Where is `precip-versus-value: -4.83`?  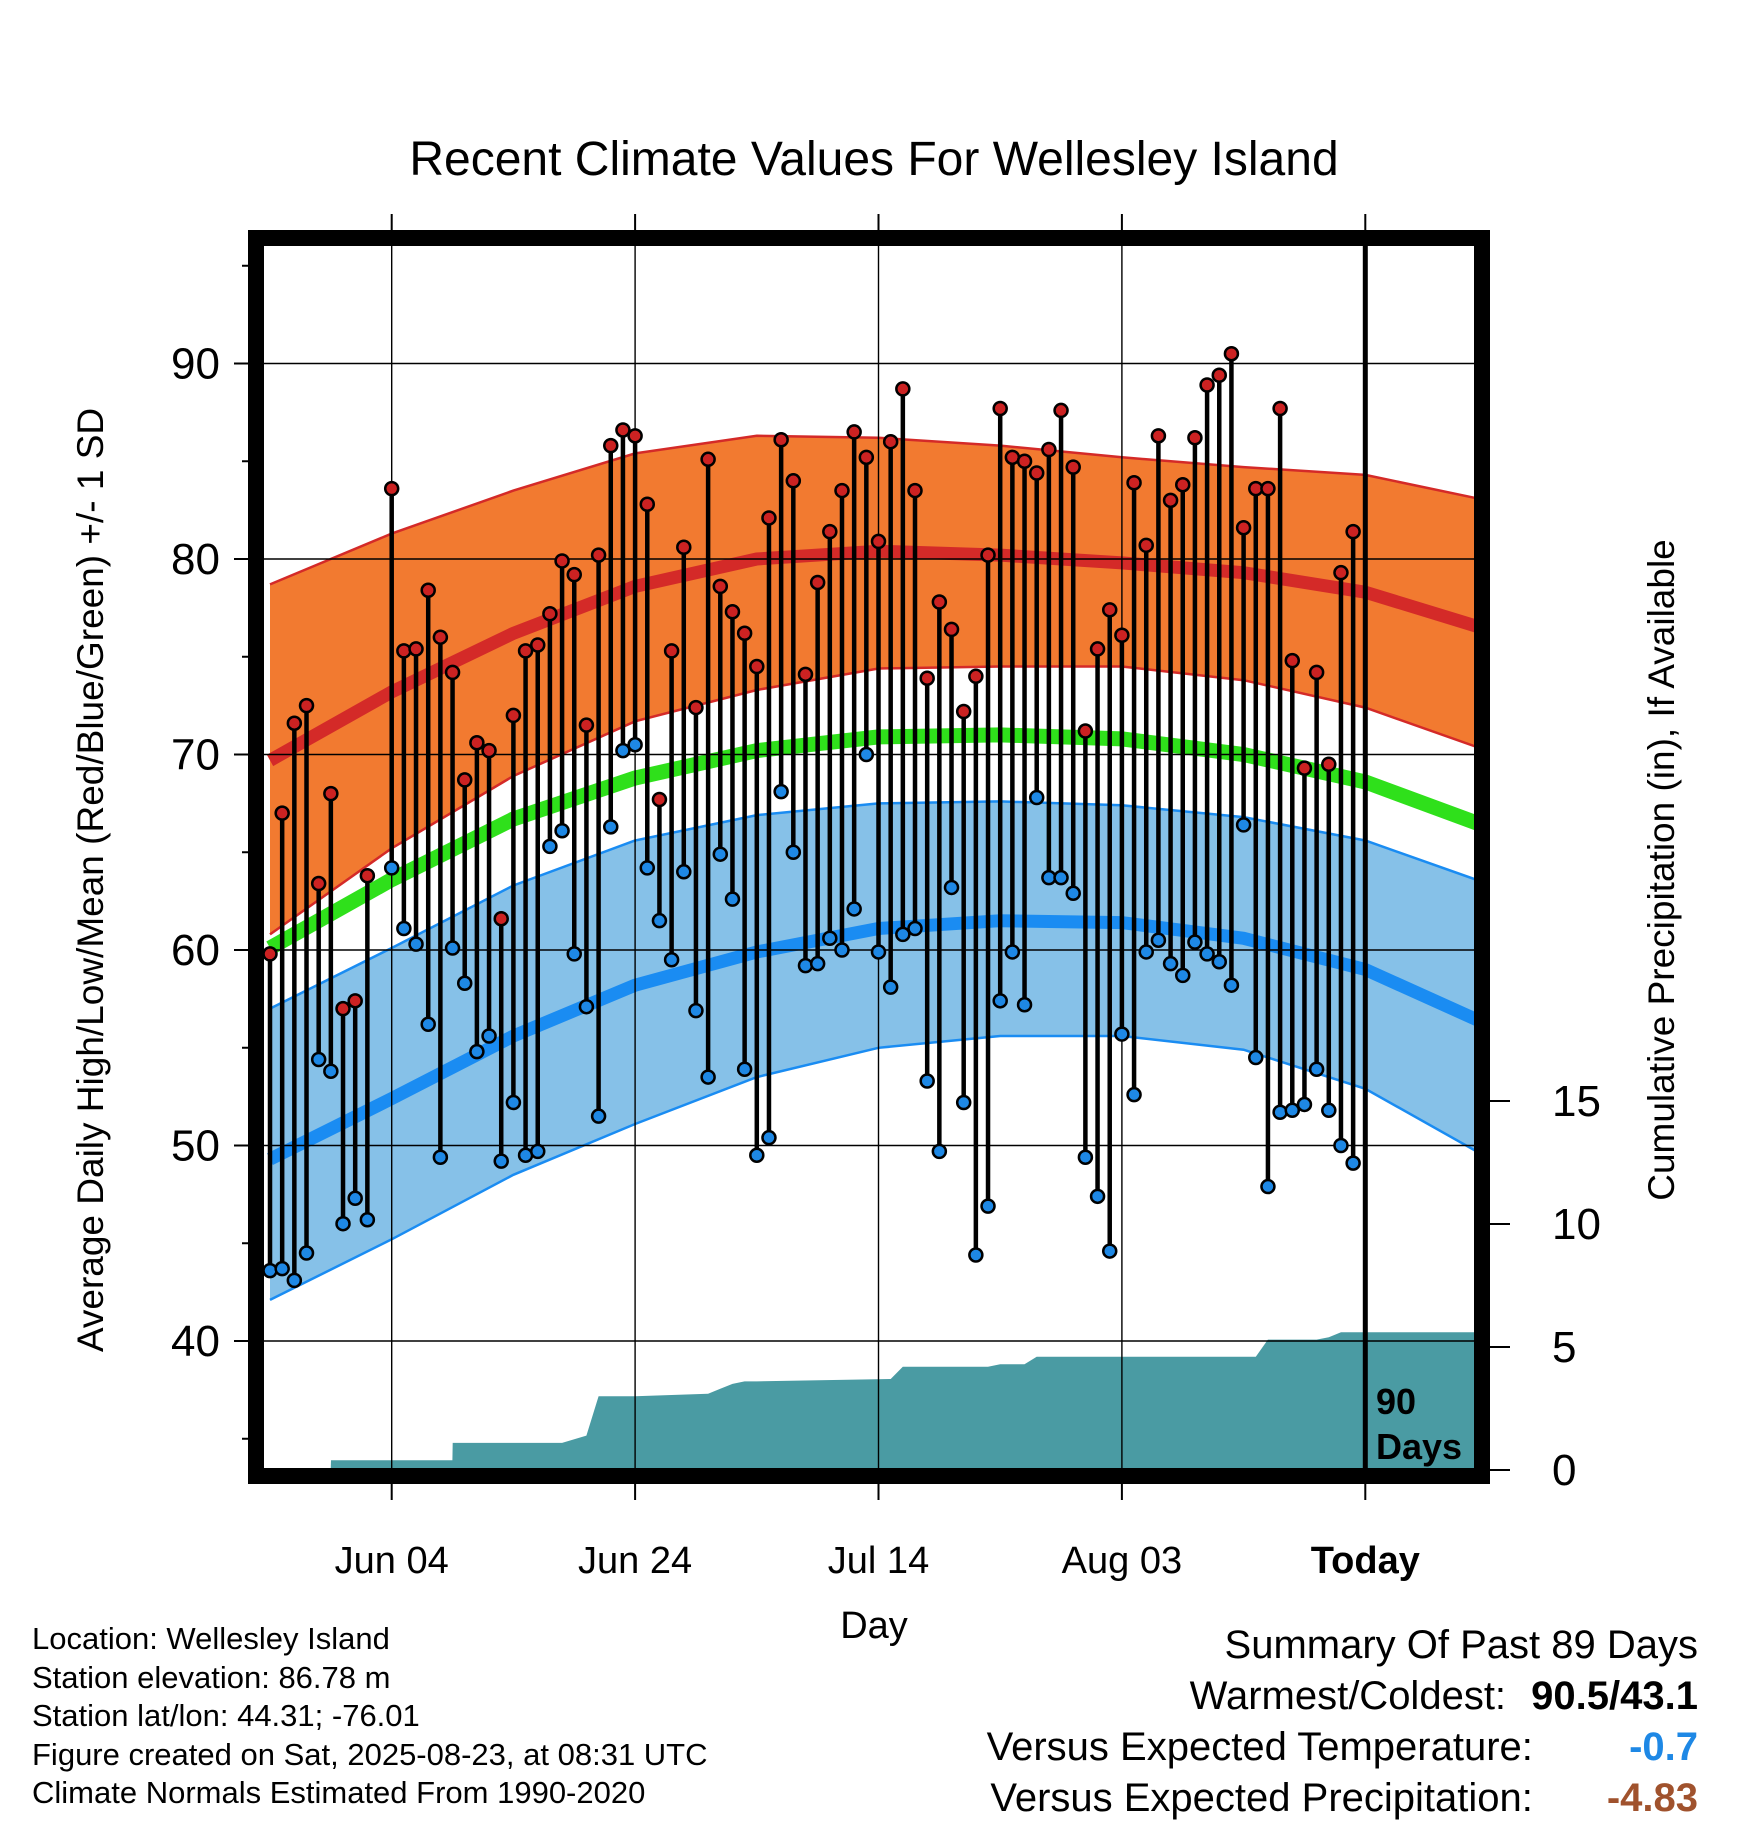 precip-versus-value: -4.83 is located at coordinates (1652, 1798).